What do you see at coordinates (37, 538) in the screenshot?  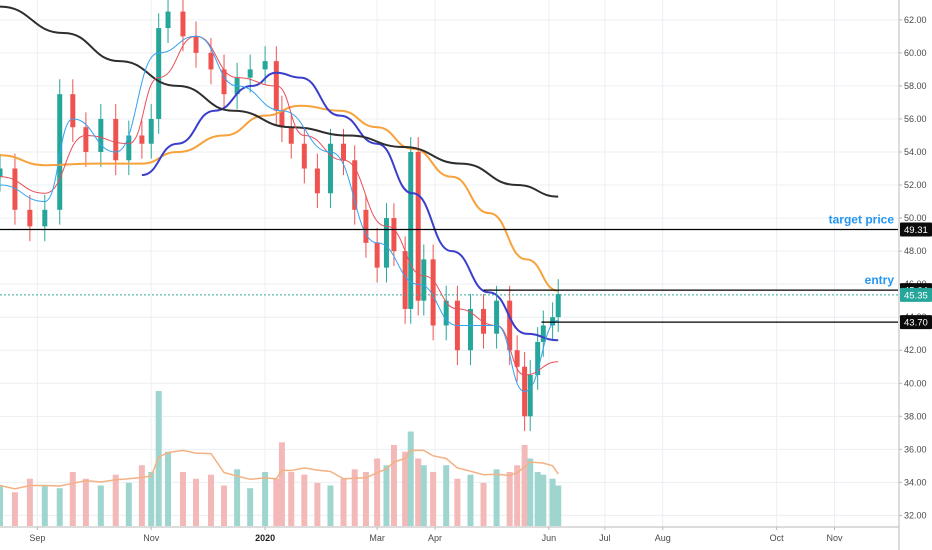 I see `x-tick-label: Sep` at bounding box center [37, 538].